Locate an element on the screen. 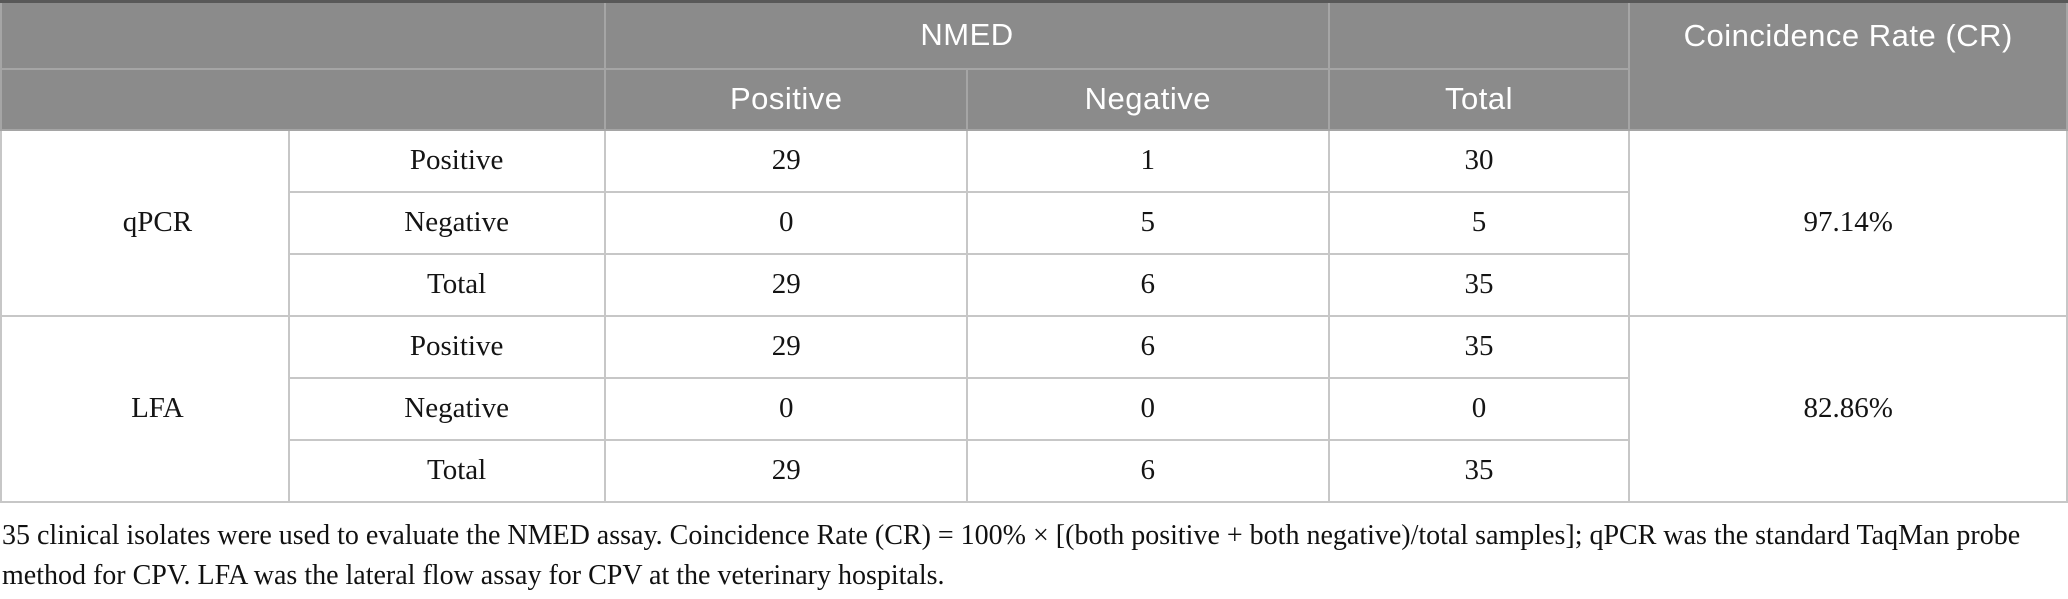 The width and height of the screenshot is (2068, 599). cell-value: 30 is located at coordinates (1479, 160).